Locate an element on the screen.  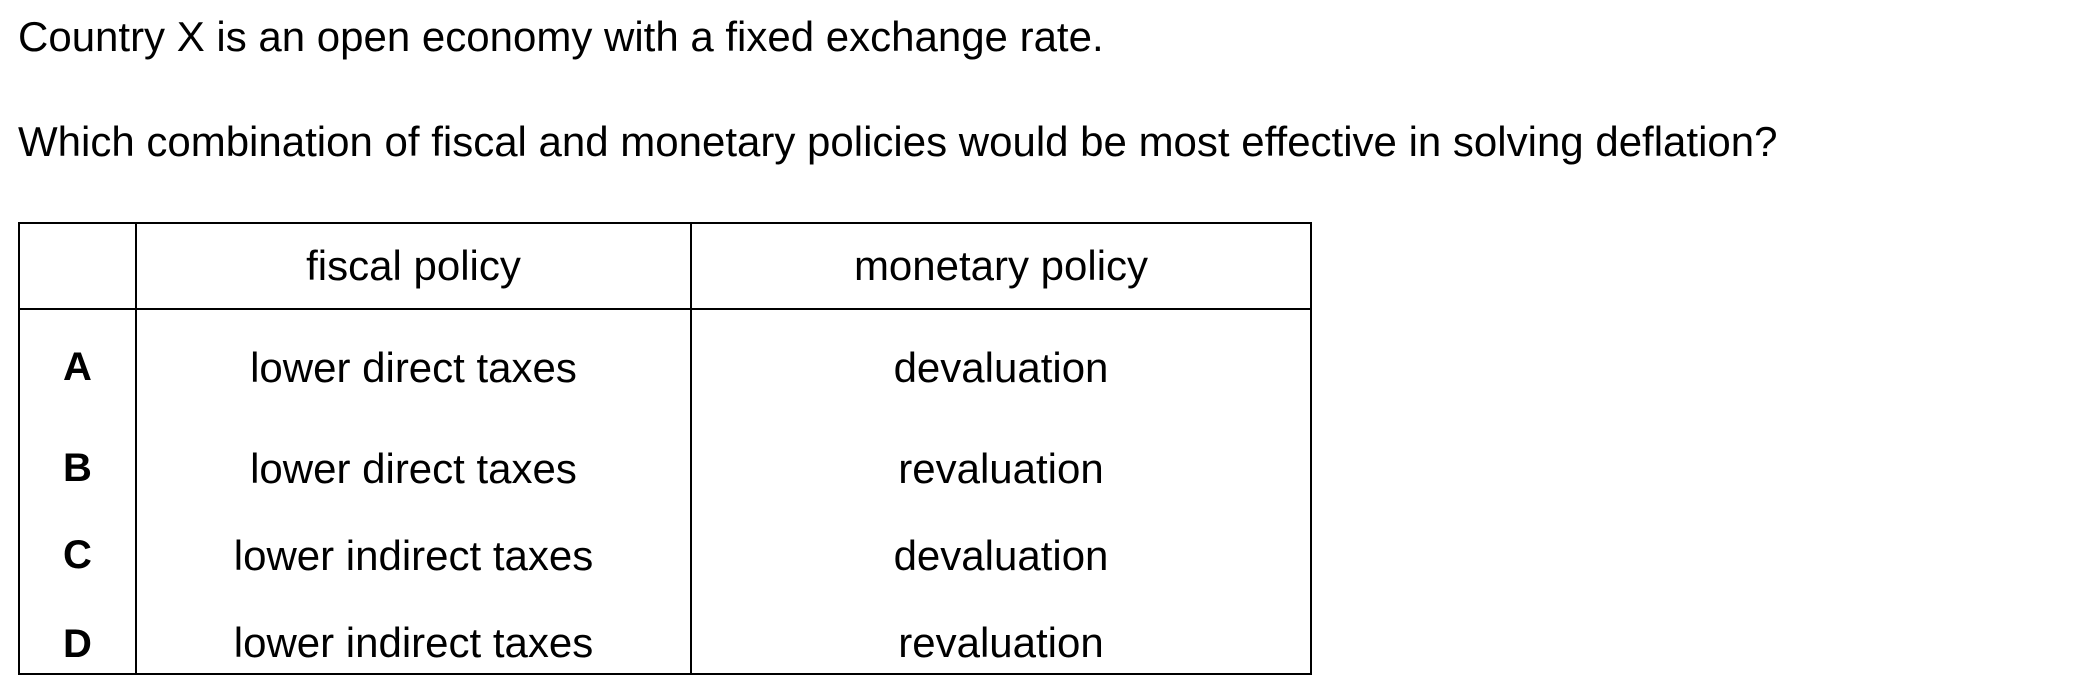
table-row: D lower indirect taxes revaluation is located at coordinates (665, 636).